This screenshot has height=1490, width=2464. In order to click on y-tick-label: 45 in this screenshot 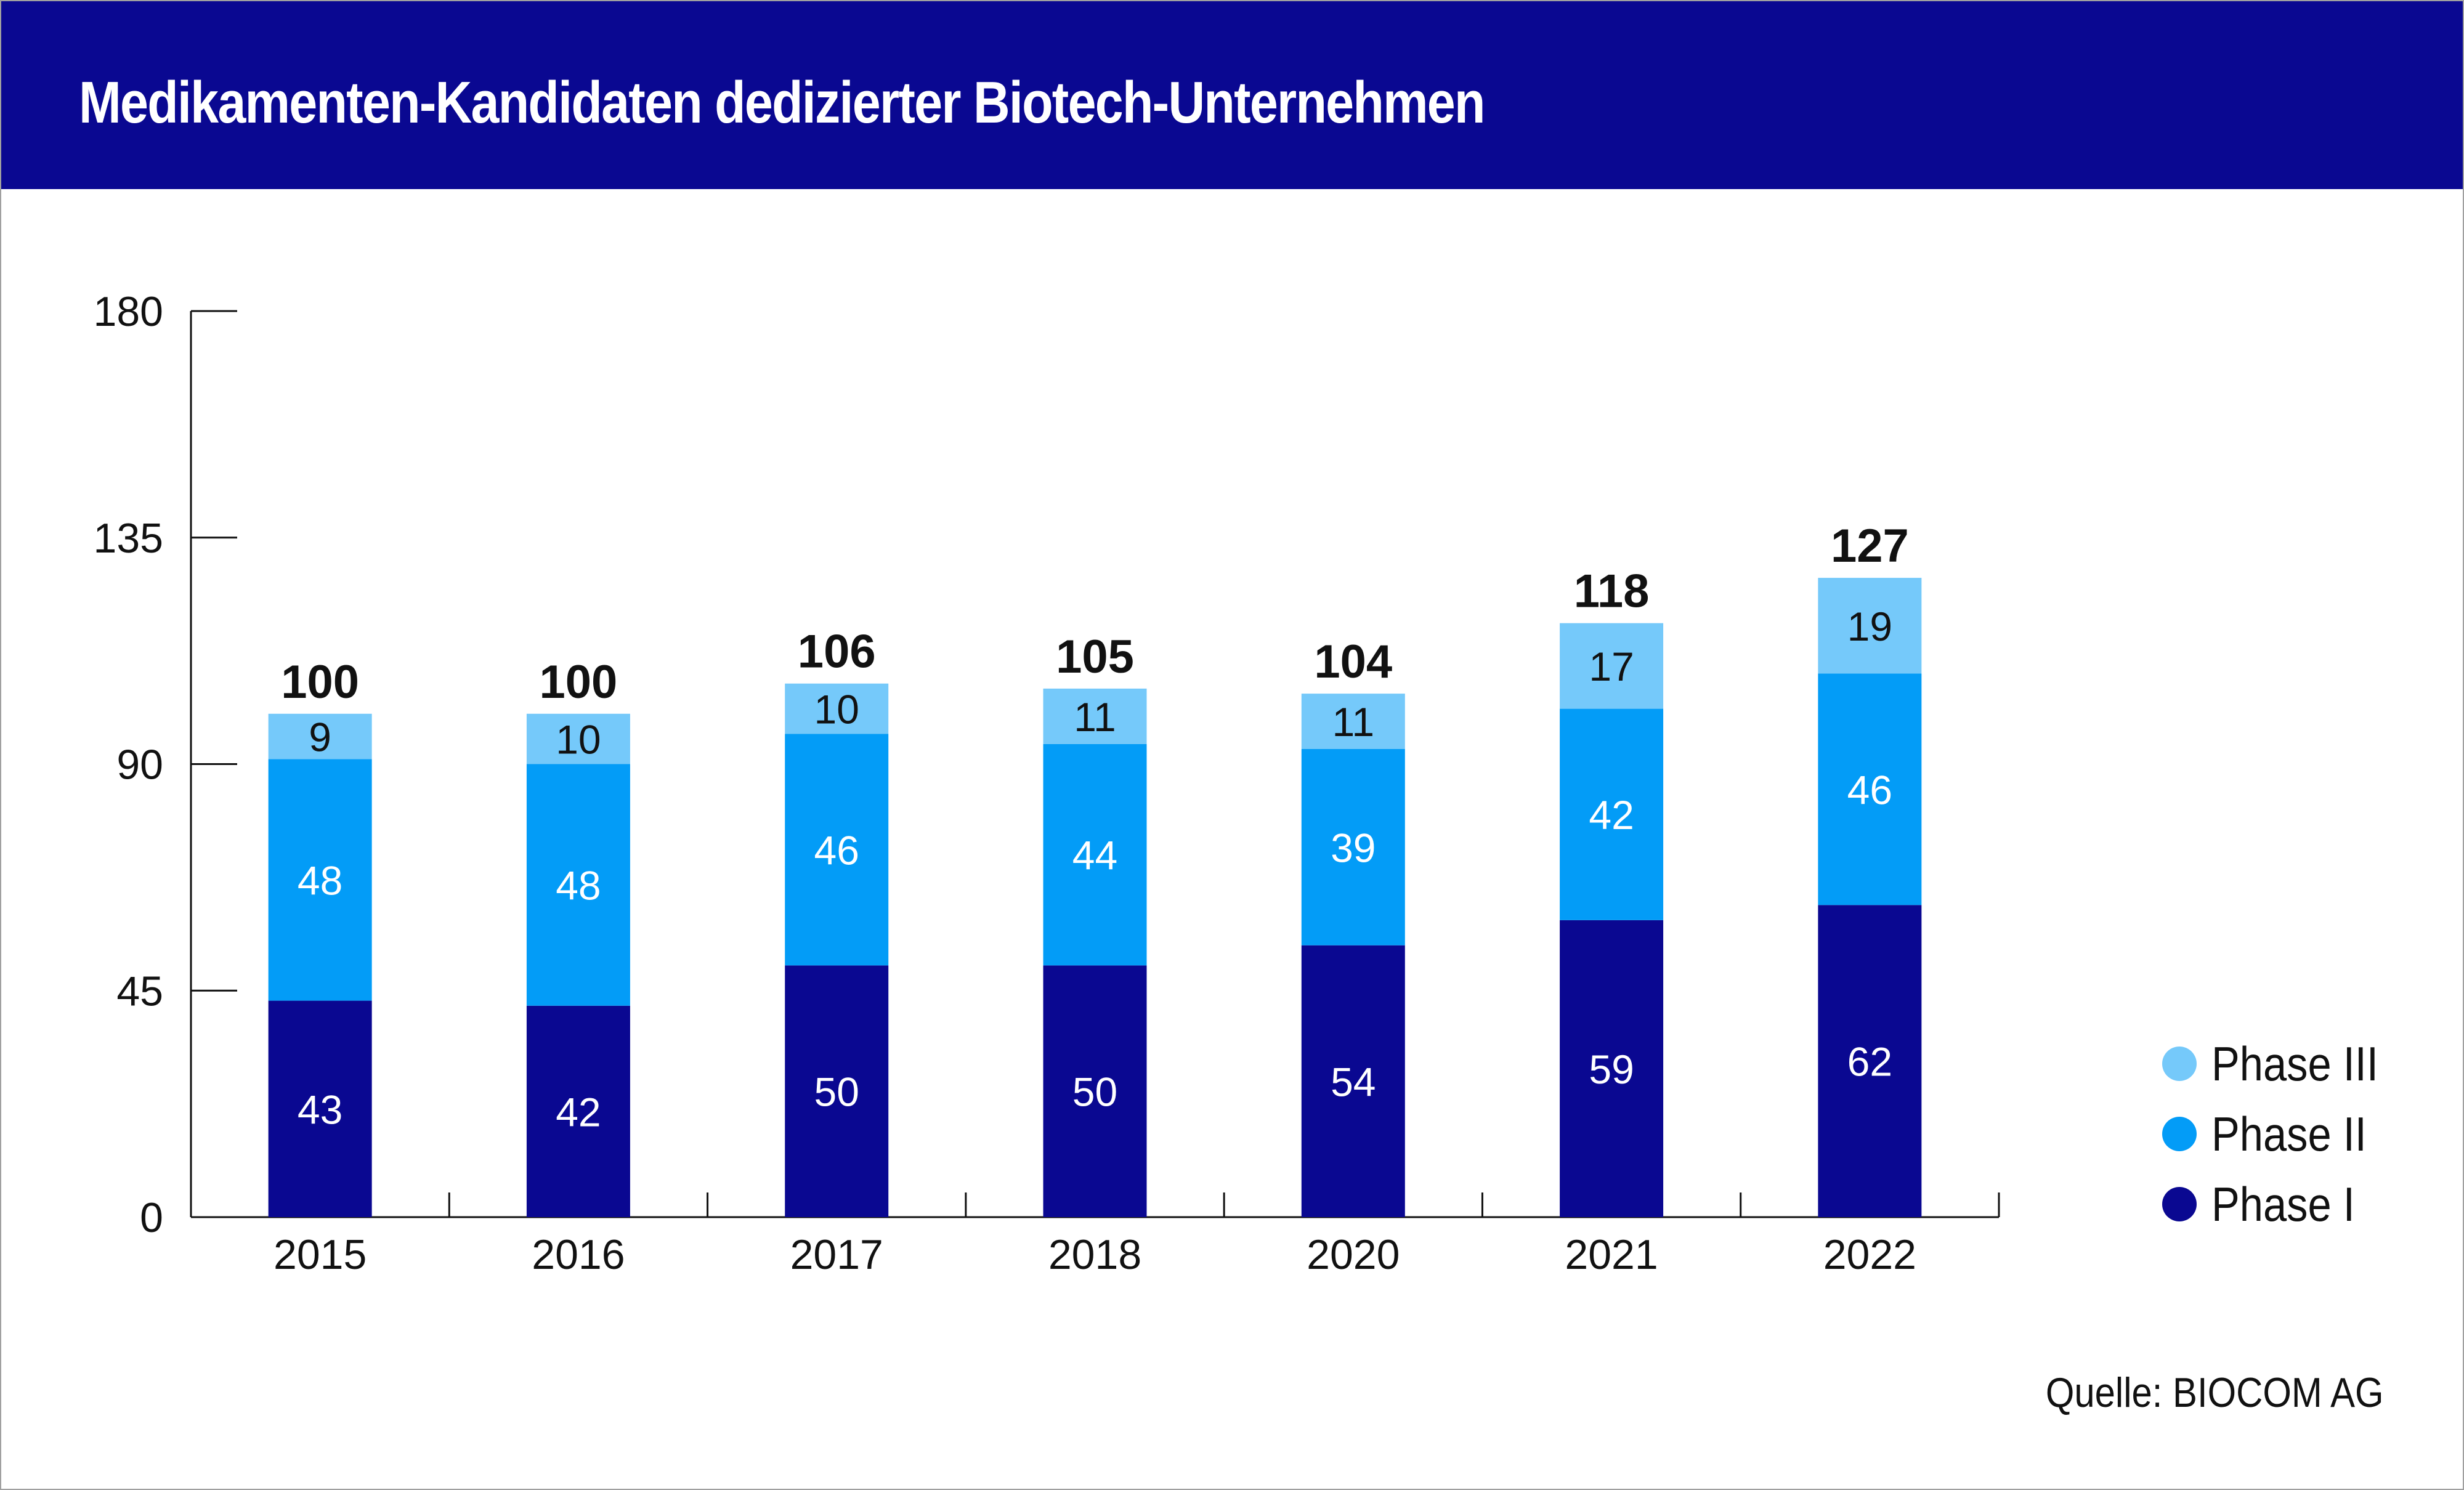, I will do `click(139, 991)`.